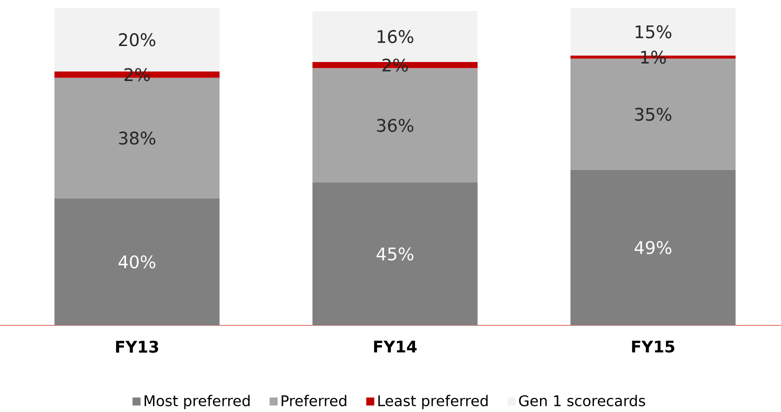 The image size is (781, 412). What do you see at coordinates (137, 39) in the screenshot?
I see `data-label: 20%` at bounding box center [137, 39].